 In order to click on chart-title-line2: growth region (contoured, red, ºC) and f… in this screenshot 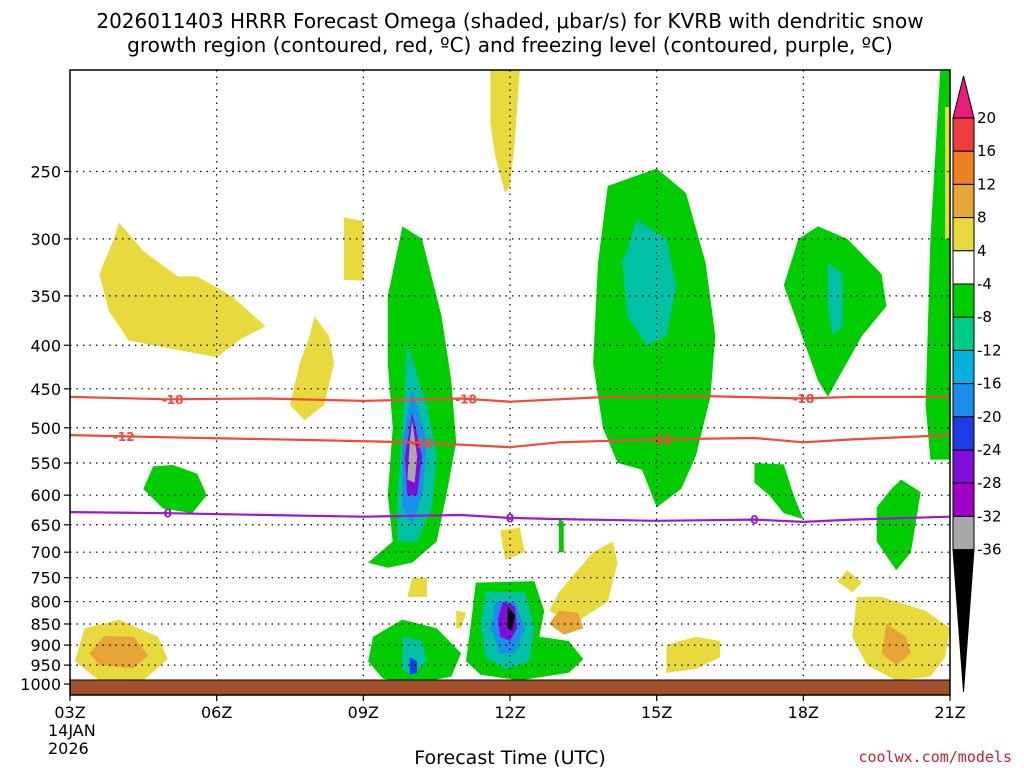, I will do `click(510, 45)`.